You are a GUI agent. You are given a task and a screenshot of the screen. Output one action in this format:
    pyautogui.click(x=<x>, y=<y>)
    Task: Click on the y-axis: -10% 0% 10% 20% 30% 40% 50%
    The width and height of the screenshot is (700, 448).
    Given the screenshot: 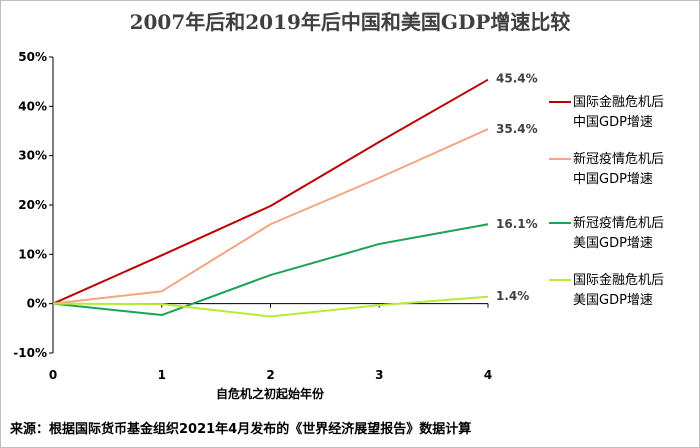 What is the action you would take?
    pyautogui.click(x=33, y=205)
    